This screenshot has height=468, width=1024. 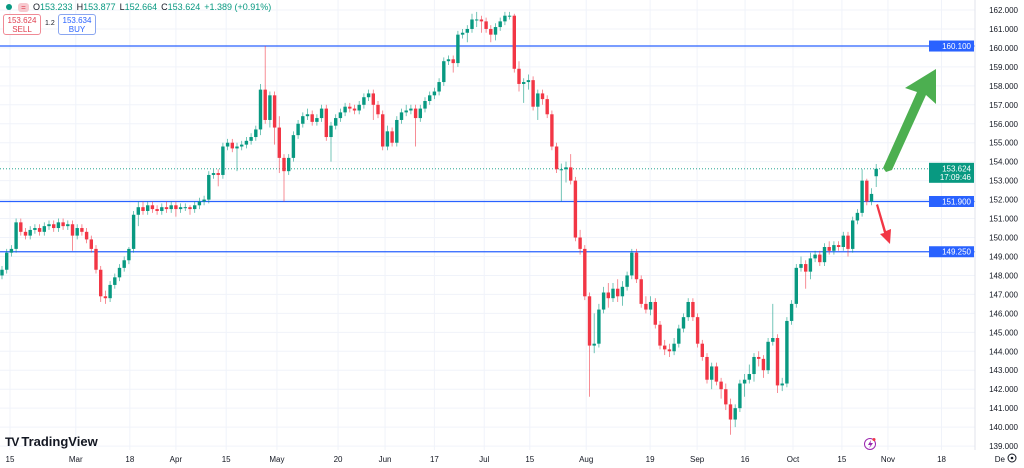 I want to click on bar-countdown-label: 17:09:46, so click(x=956, y=177).